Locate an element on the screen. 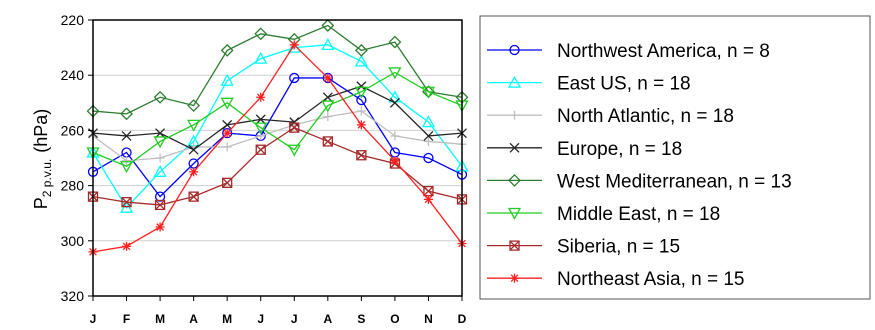 The width and height of the screenshot is (875, 330). legend-entry-8: Northeast Asia, n = 15 is located at coordinates (615, 279).